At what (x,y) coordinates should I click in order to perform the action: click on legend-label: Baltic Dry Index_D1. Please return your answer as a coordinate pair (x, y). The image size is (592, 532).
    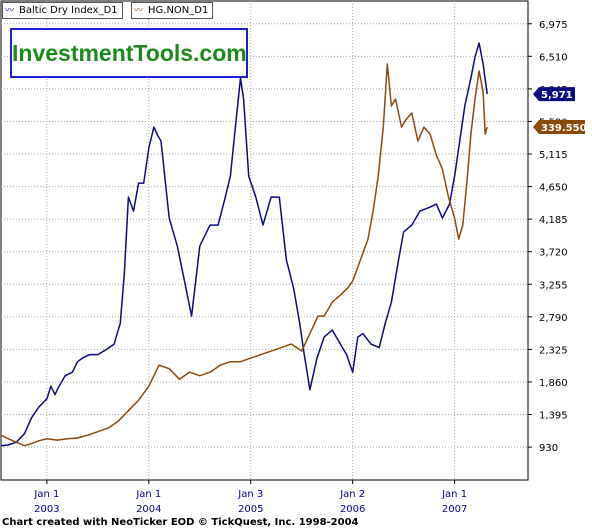
    Looking at the image, I should click on (68, 10).